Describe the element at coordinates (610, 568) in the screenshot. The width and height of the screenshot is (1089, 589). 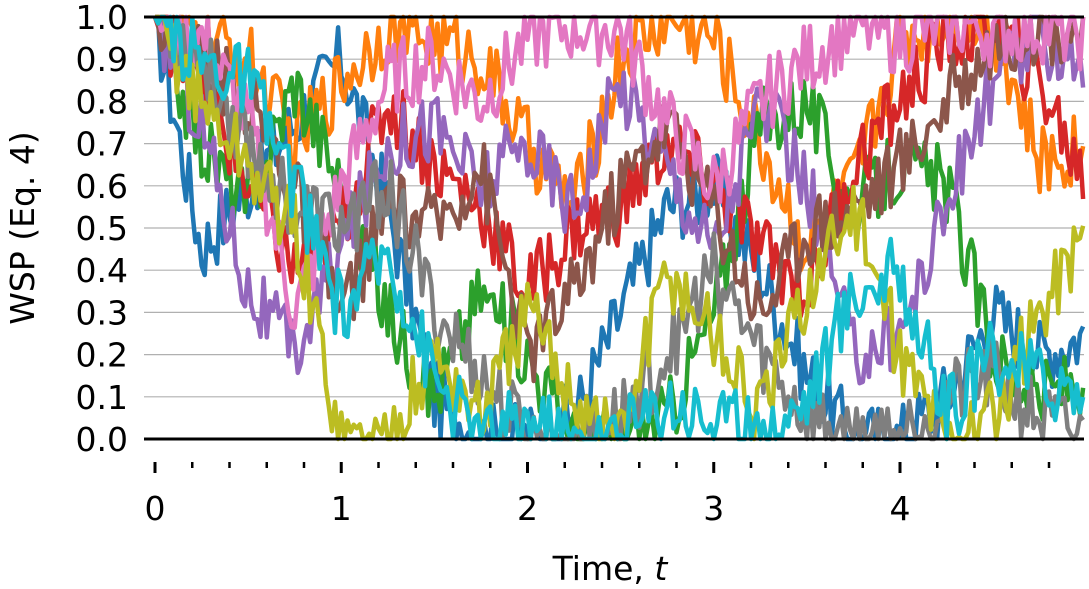
I see `x-axis-title: Time, t` at that location.